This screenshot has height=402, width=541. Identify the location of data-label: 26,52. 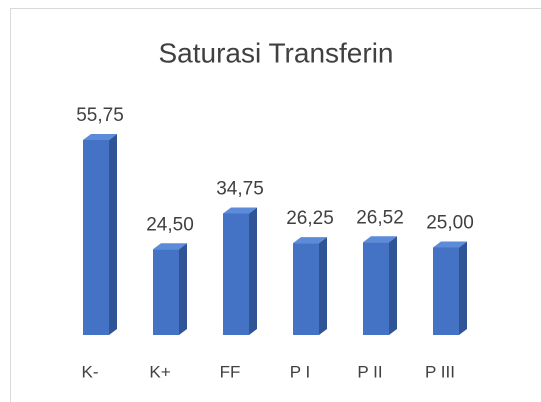
(380, 217).